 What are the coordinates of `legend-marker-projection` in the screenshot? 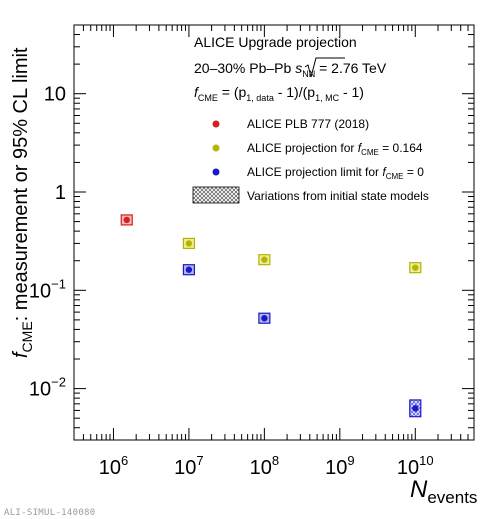 It's located at (216, 148).